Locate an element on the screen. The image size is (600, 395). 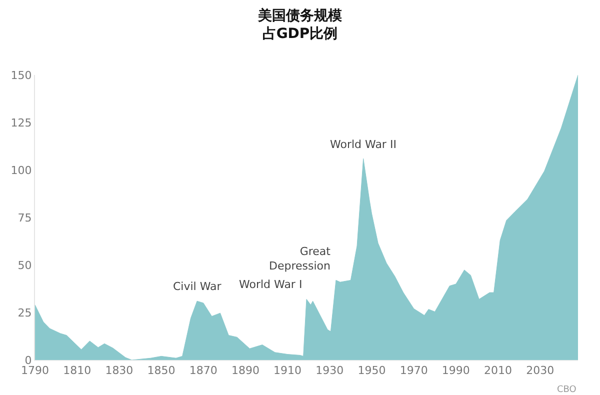
x-tick-label: 1830 is located at coordinates (119, 371).